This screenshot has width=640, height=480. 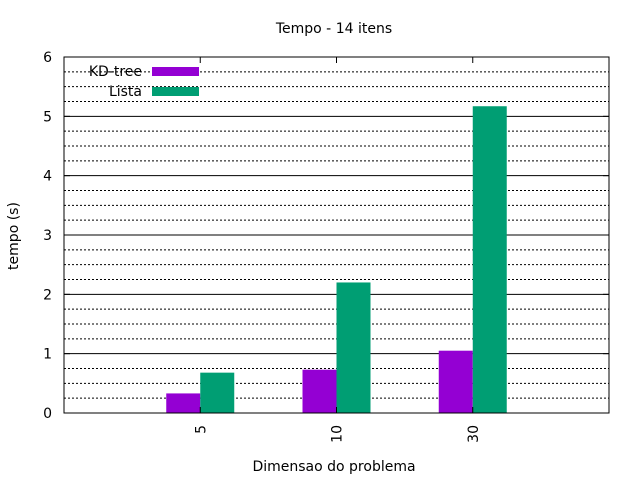 What do you see at coordinates (47, 177) in the screenshot?
I see `y-tick-label: 4` at bounding box center [47, 177].